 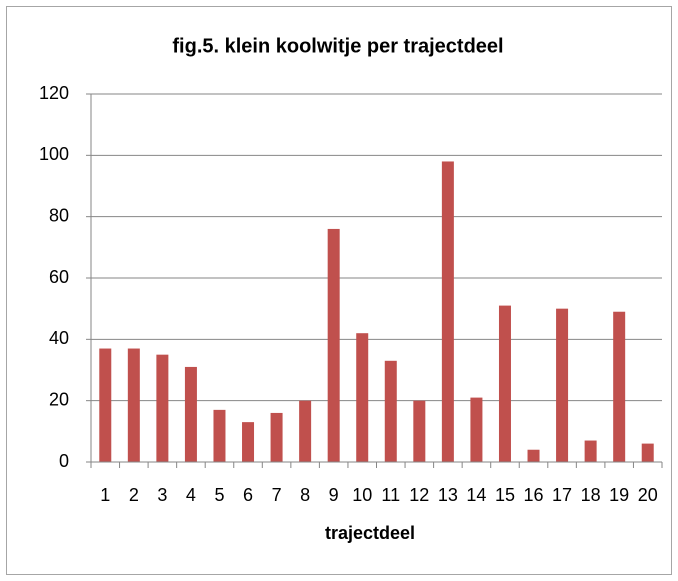 What do you see at coordinates (591, 495) in the screenshot?
I see `x-tick-label: 18` at bounding box center [591, 495].